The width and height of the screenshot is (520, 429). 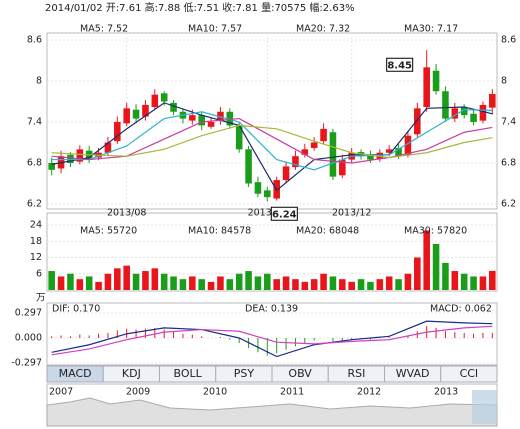 What do you see at coordinates (413, 373) in the screenshot?
I see `tab-label: WVAD` at bounding box center [413, 373].